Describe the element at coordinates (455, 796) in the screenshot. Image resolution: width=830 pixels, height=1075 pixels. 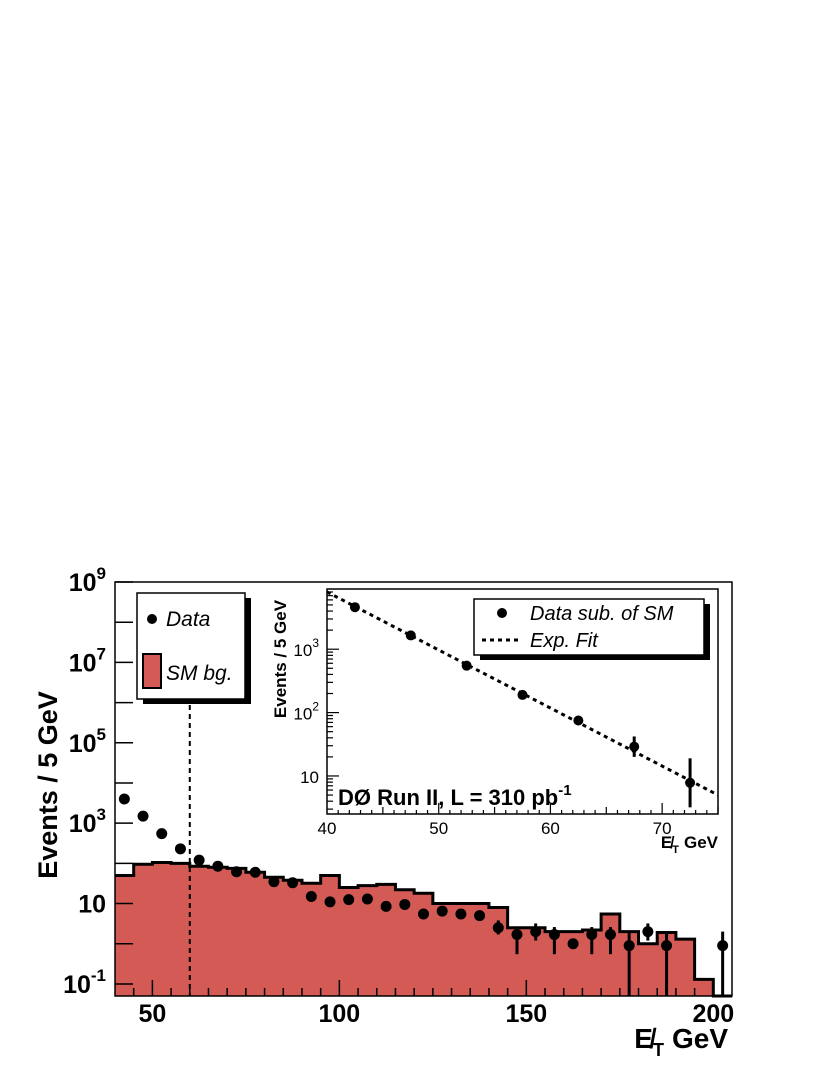
I see `experiment-annotation: DØ Run II, L = 310 pb-1` at that location.